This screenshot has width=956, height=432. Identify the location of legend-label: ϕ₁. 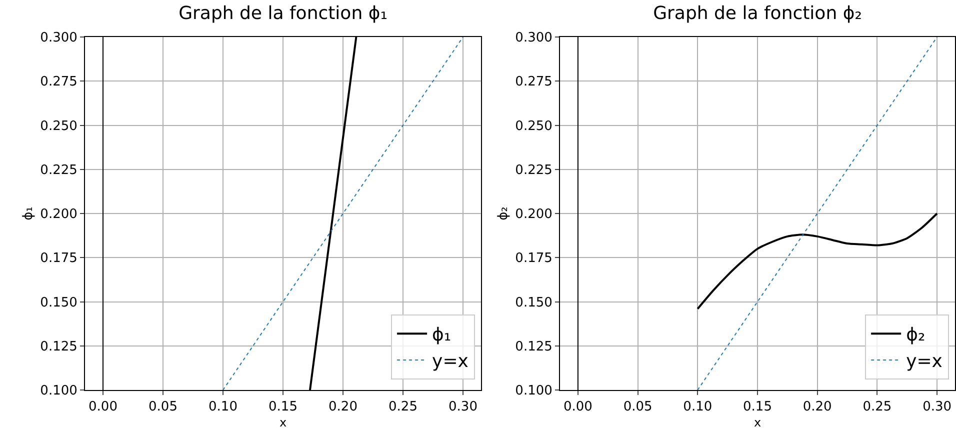
(442, 335).